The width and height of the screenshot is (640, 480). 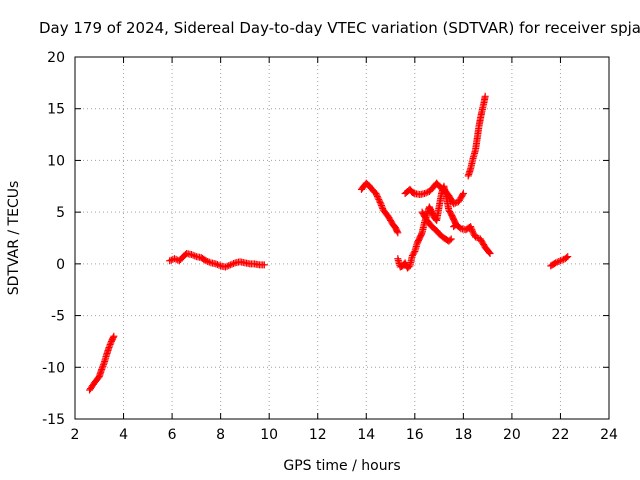 I want to click on y-tick-label: 20, so click(x=56, y=58).